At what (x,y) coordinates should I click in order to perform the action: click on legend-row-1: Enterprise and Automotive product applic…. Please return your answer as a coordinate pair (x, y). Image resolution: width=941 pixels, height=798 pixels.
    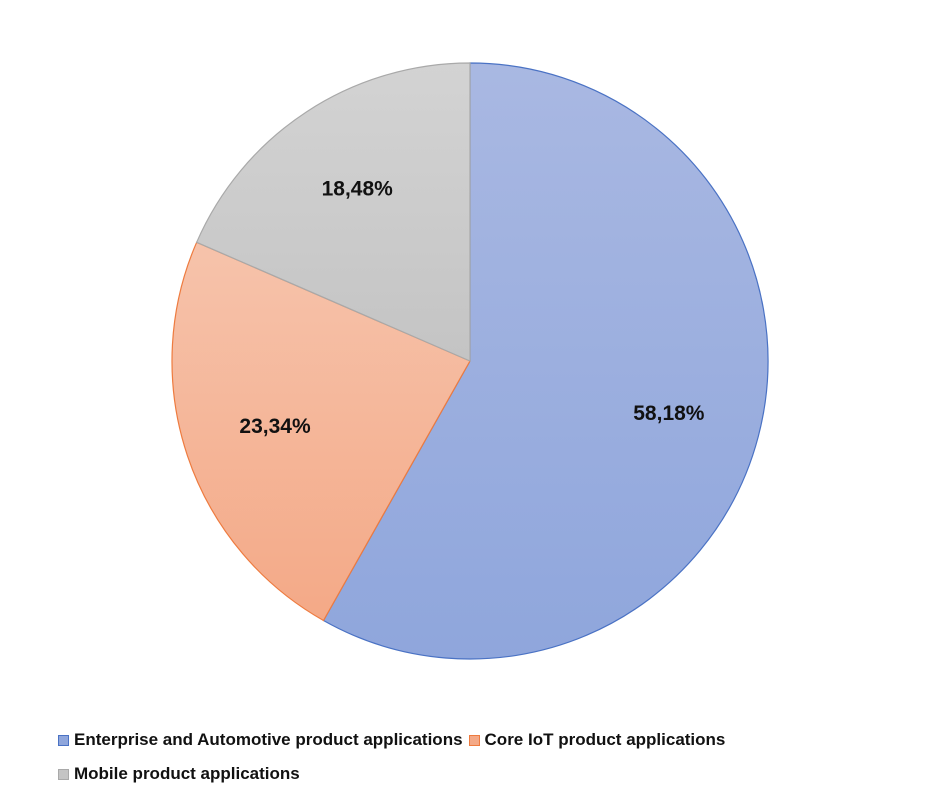
    Looking at the image, I should click on (478, 740).